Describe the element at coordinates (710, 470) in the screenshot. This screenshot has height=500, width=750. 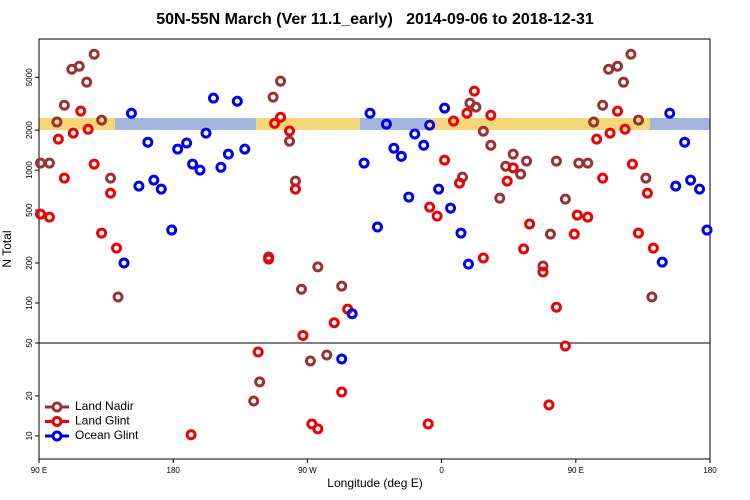
I see `x-tick-label: 180` at that location.